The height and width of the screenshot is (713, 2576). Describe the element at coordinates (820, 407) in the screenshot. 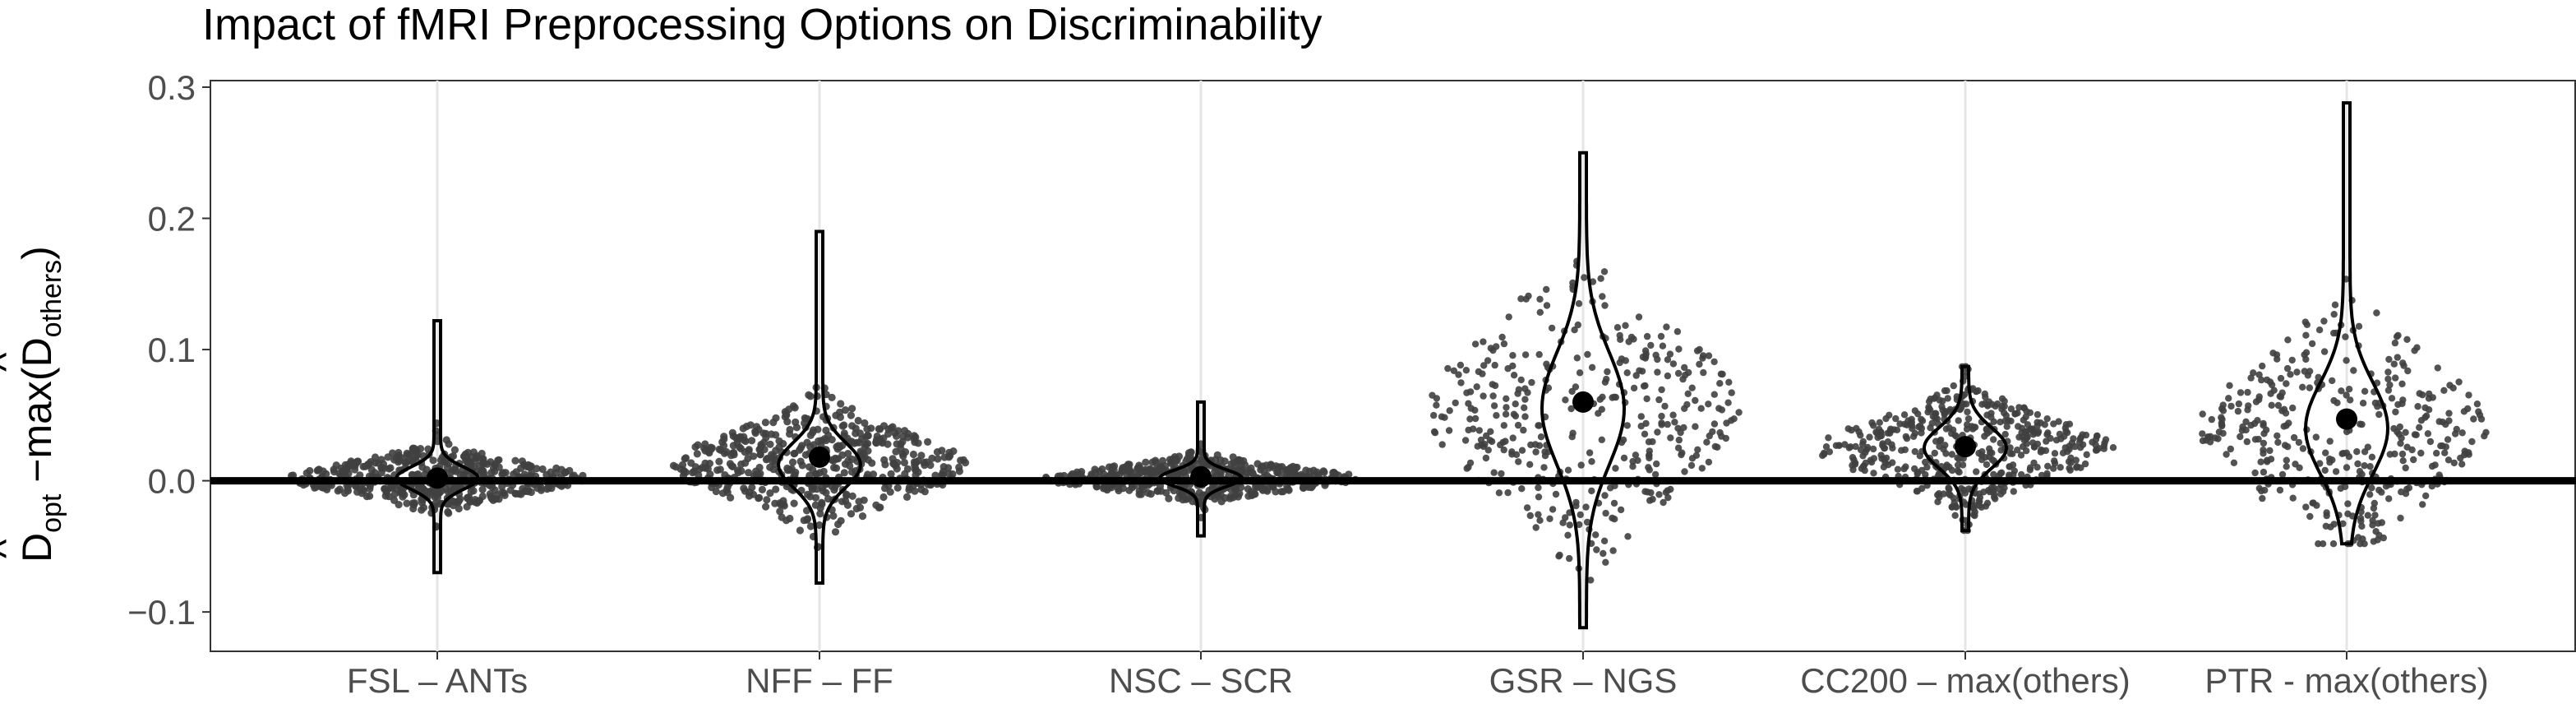

I see `violin-outline` at that location.